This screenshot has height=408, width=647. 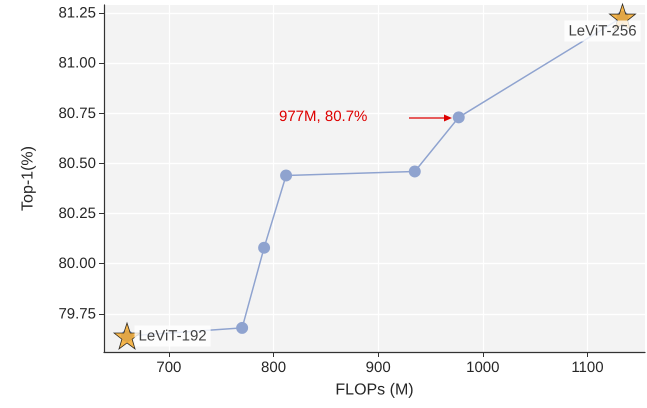 I want to click on annotation: LeViT-256, so click(x=602, y=31).